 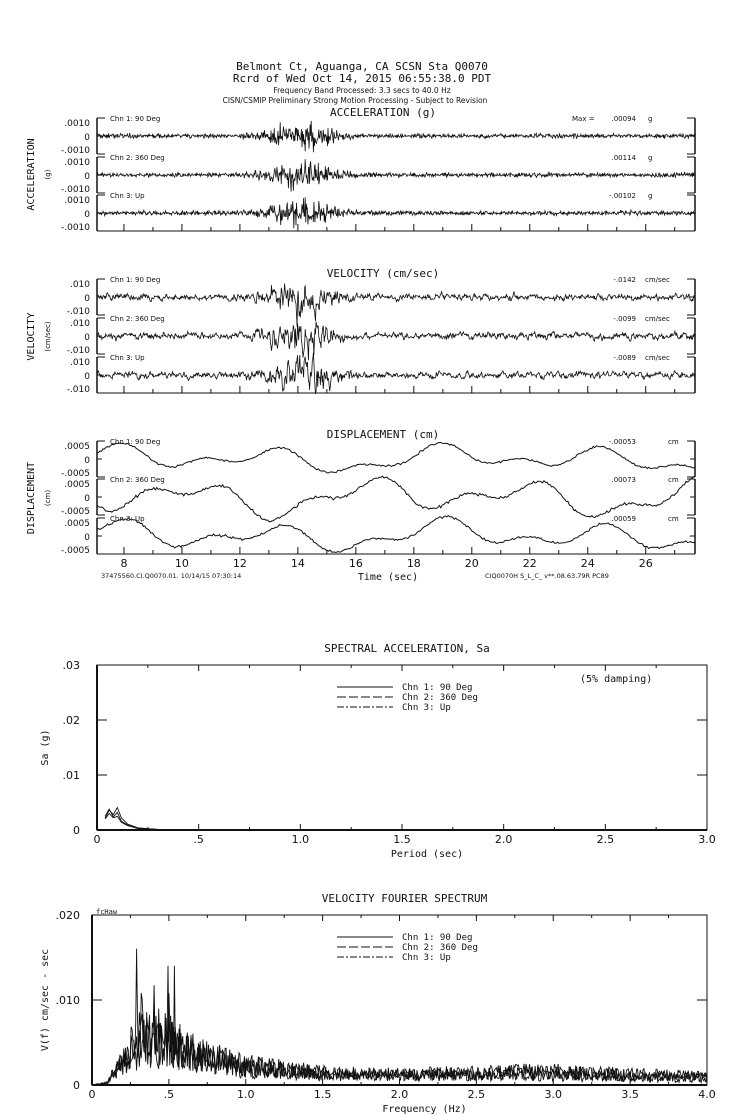 What do you see at coordinates (530, 563) in the screenshot?
I see `x-tick-label: 22` at bounding box center [530, 563].